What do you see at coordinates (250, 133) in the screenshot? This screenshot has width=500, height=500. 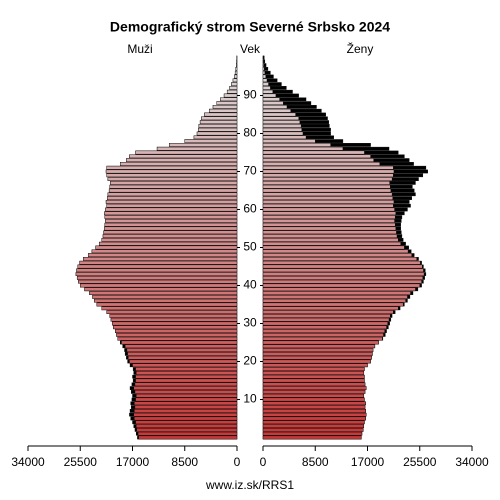 I see `age-tick-label: 80` at bounding box center [250, 133].